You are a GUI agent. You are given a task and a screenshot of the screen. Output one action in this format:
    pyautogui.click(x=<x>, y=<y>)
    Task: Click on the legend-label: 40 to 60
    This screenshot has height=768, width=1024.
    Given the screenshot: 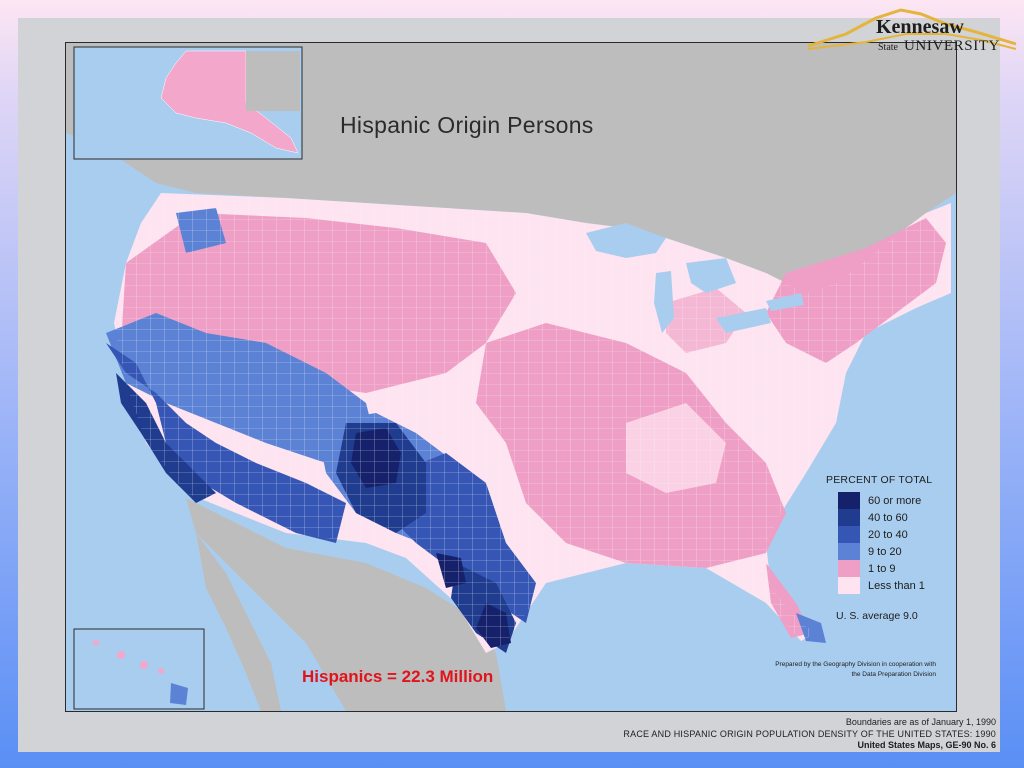 What is the action you would take?
    pyautogui.click(x=888, y=517)
    